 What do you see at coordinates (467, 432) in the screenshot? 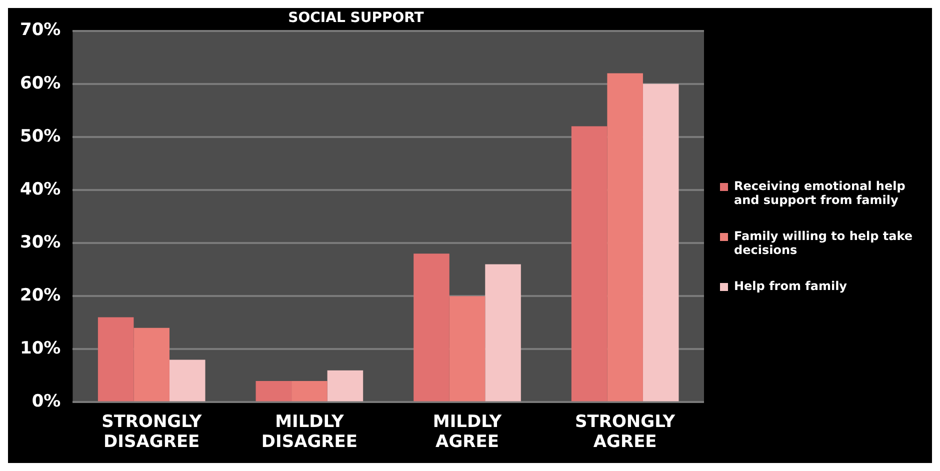
I see `x-tick-label: MILDLY AGREE` at bounding box center [467, 432].